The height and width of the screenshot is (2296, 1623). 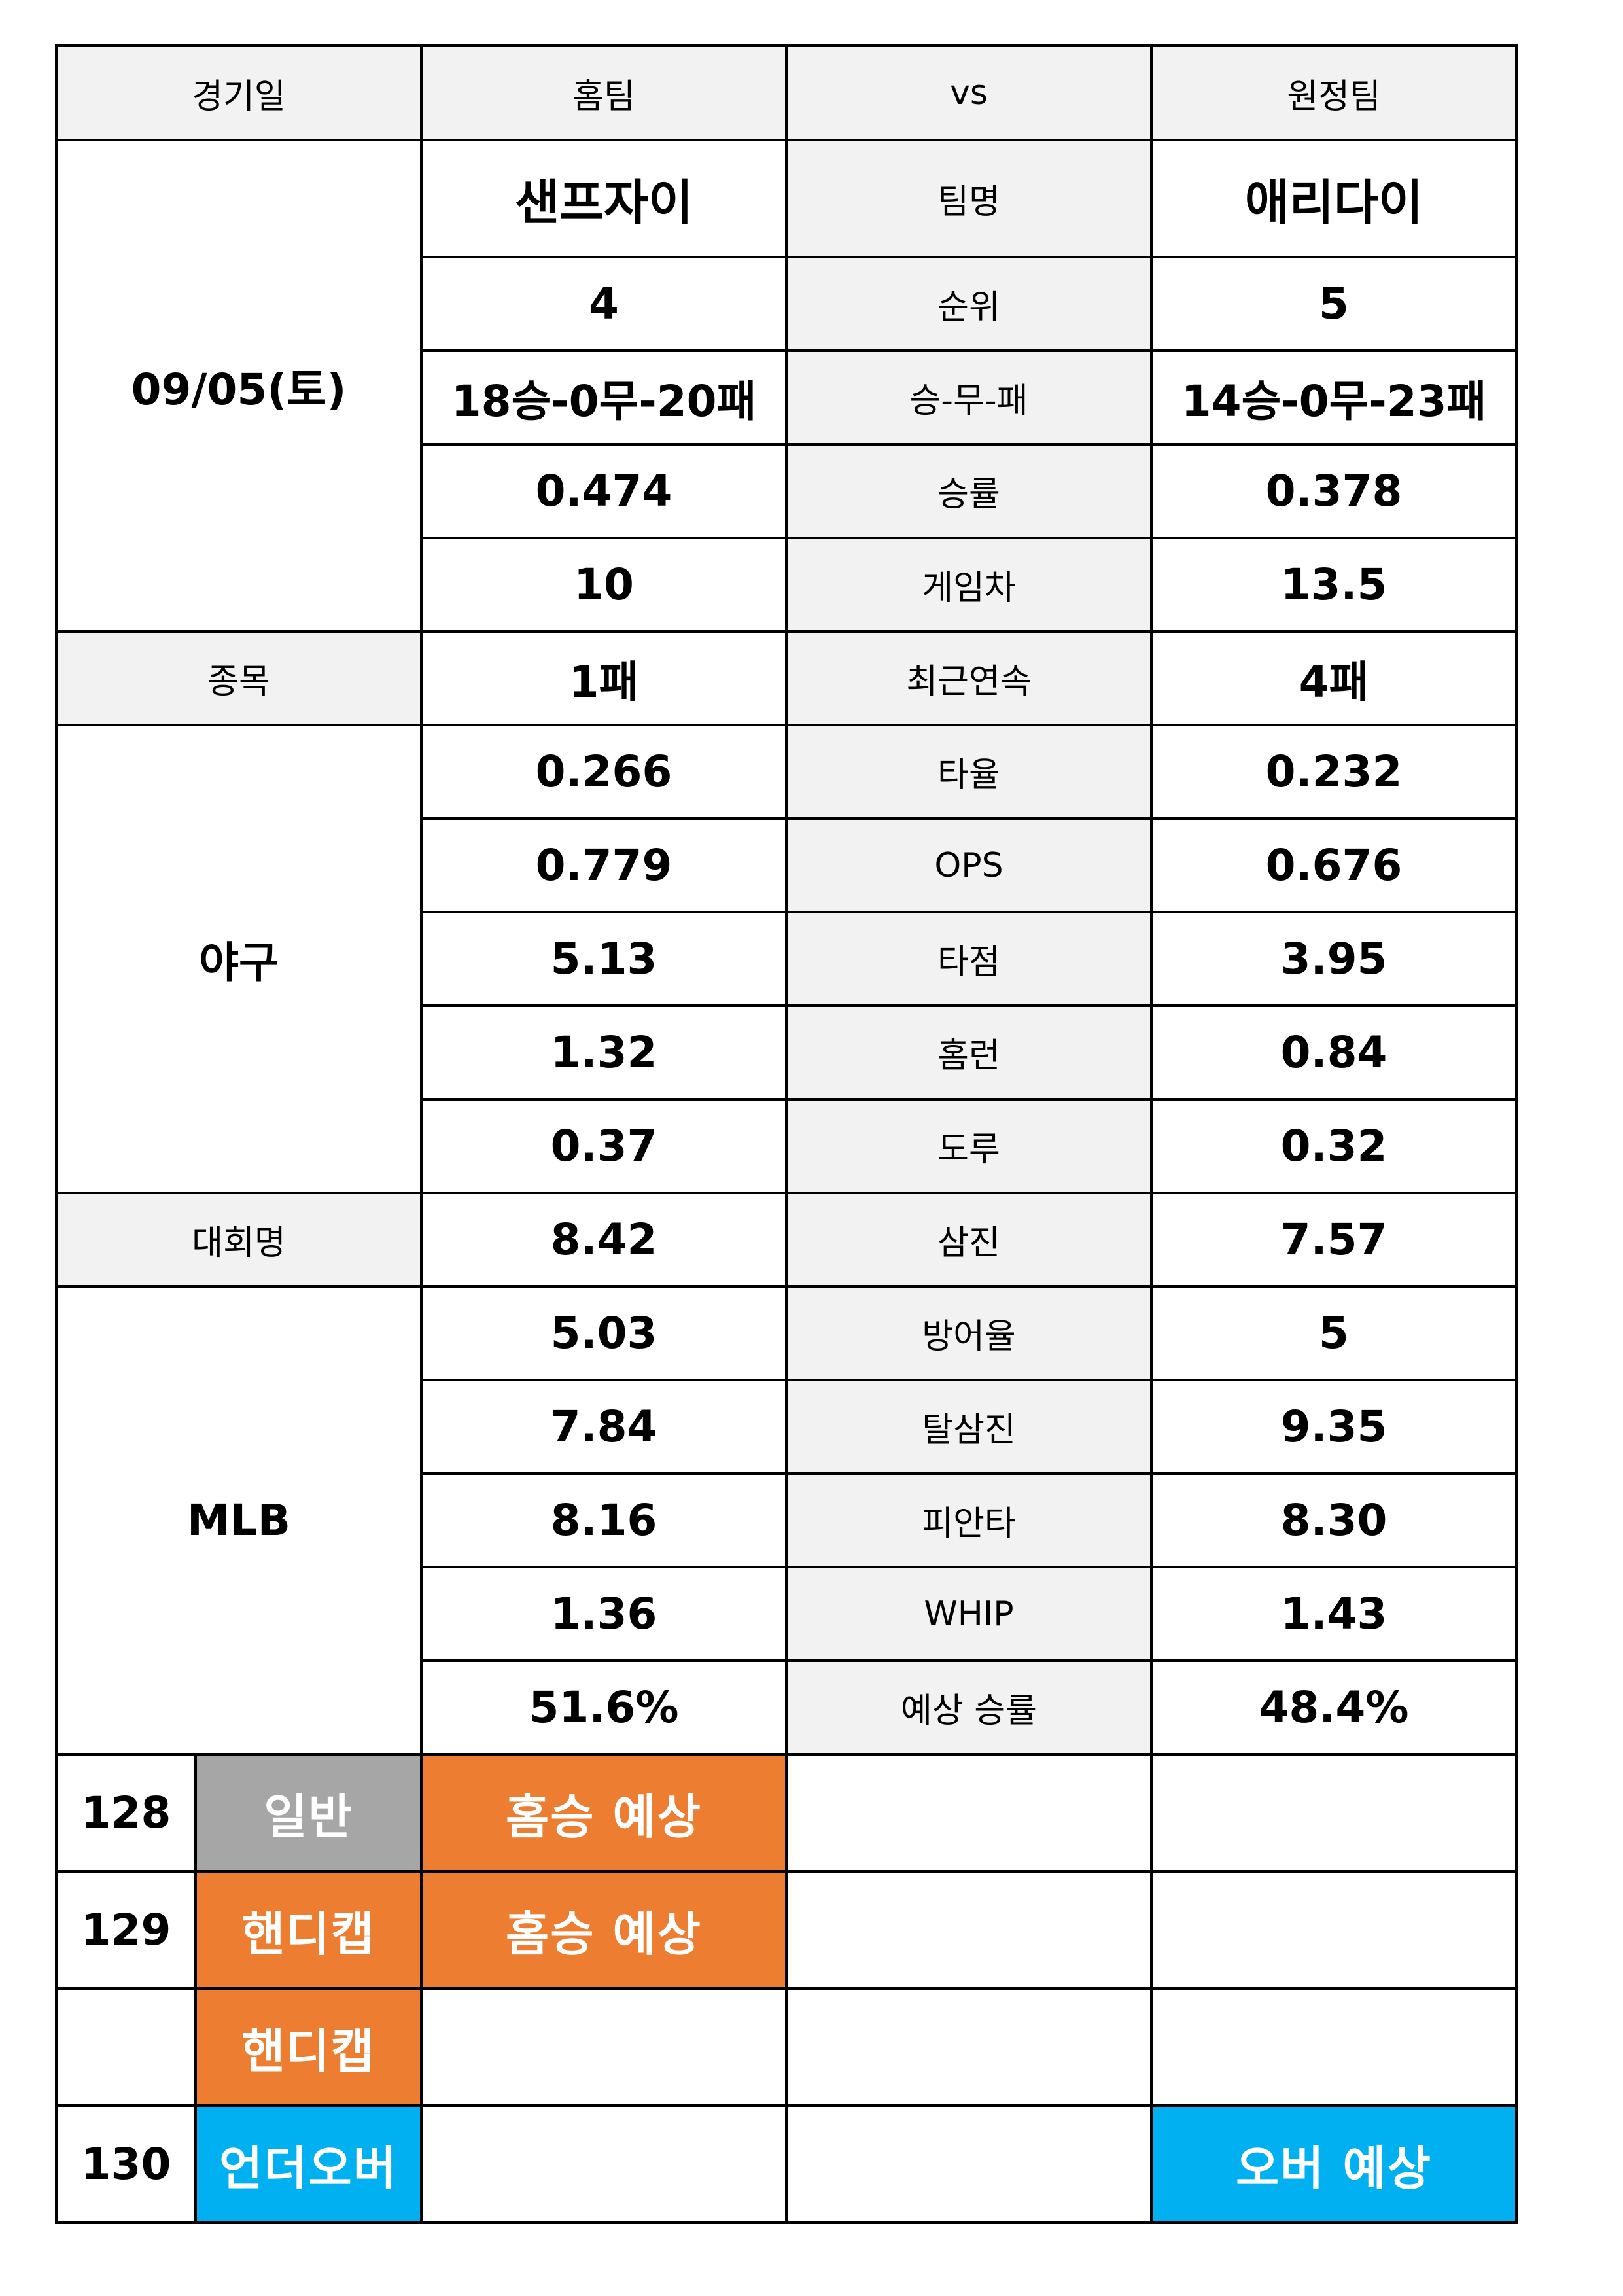 What do you see at coordinates (604, 1707) in the screenshot?
I see `home-expected-win: 51.6%` at bounding box center [604, 1707].